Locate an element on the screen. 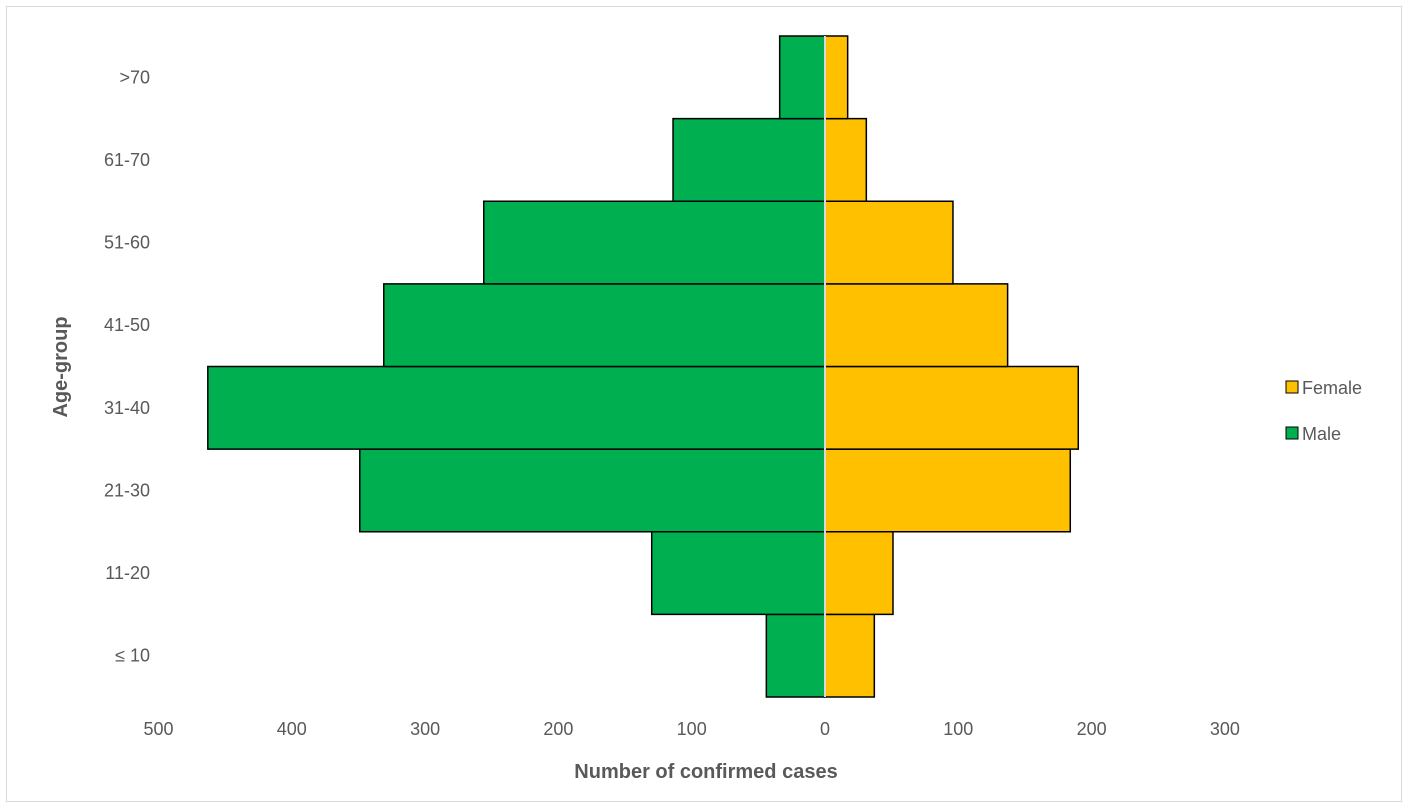 The width and height of the screenshot is (1410, 809). y-axis-title: Age-group is located at coordinates (61, 366).